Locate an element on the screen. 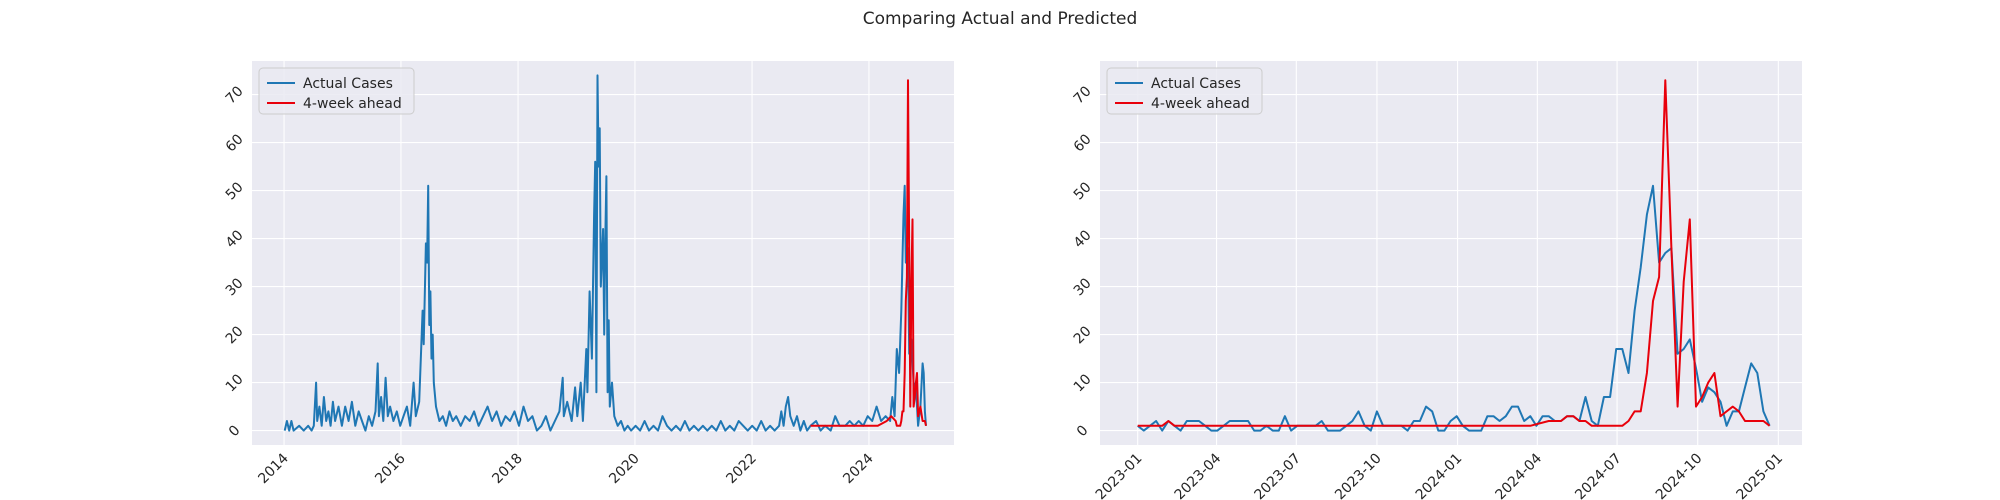 This screenshot has height=500, width=2000. right-x-tick-label: 2023-10 is located at coordinates (1358, 475).